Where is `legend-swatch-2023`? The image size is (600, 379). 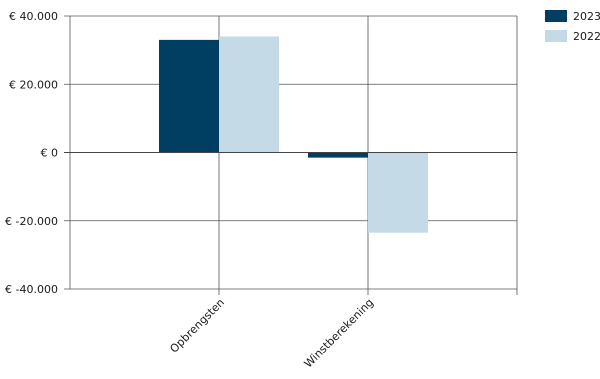
legend-swatch-2023 is located at coordinates (556, 16).